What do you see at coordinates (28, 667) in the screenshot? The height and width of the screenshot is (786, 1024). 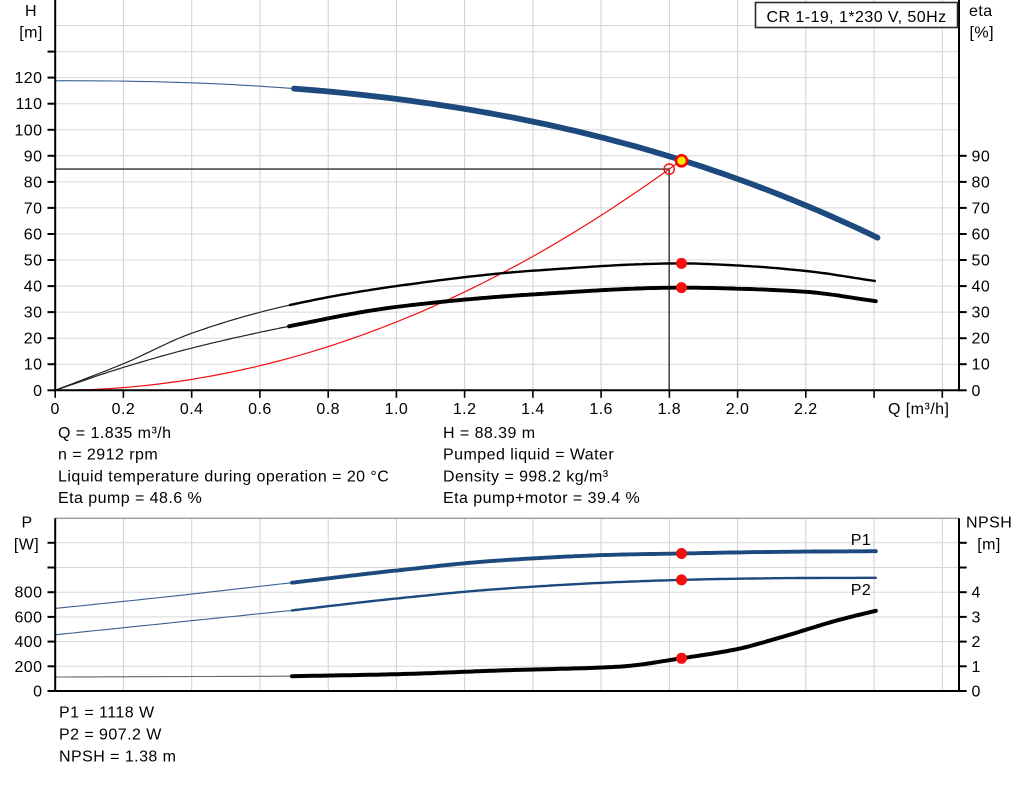 I see `svg-text: 200` at bounding box center [28, 667].